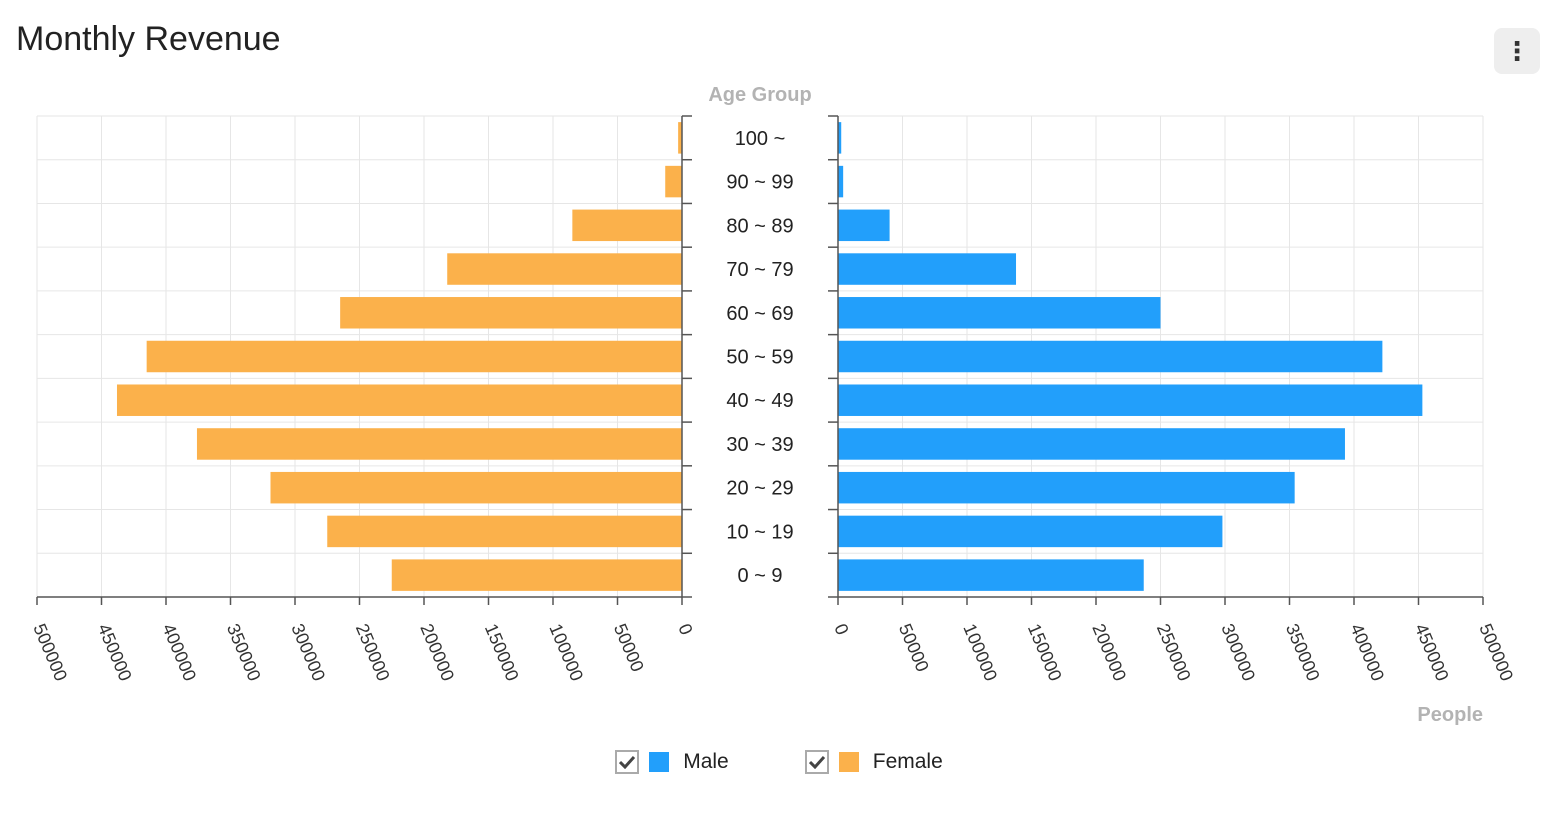 This screenshot has width=1558, height=828. Describe the element at coordinates (706, 761) in the screenshot. I see `legend-label-male: Male` at that location.